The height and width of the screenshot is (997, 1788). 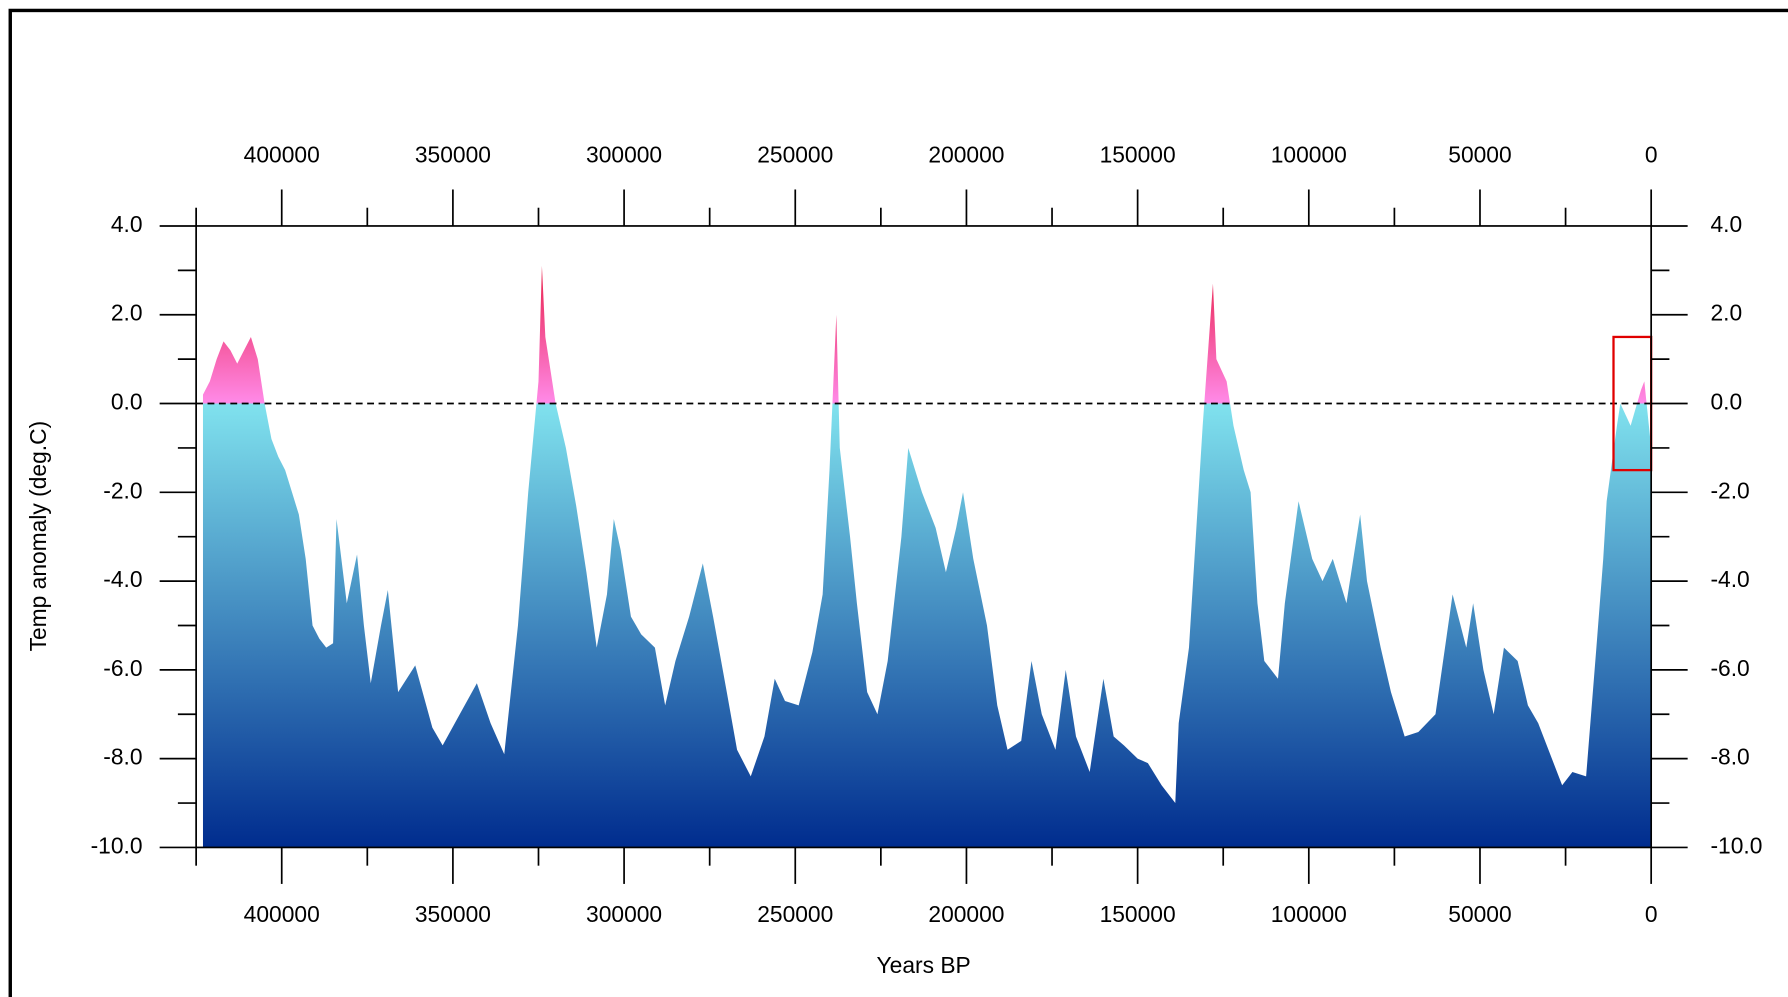 What do you see at coordinates (127, 402) in the screenshot?
I see `y-tick-label: 0.0` at bounding box center [127, 402].